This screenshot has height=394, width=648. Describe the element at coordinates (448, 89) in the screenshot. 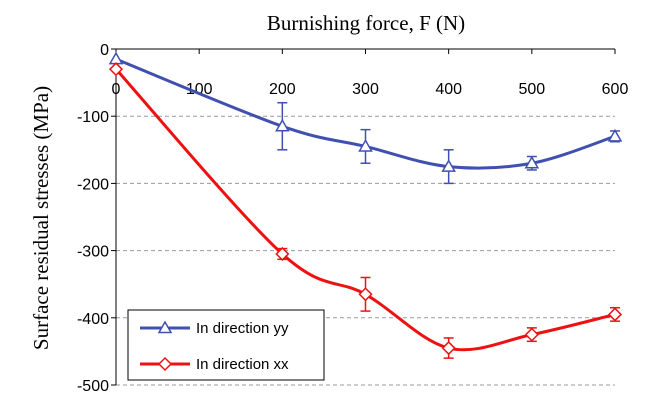

I see `x-tick-label: 400` at that location.